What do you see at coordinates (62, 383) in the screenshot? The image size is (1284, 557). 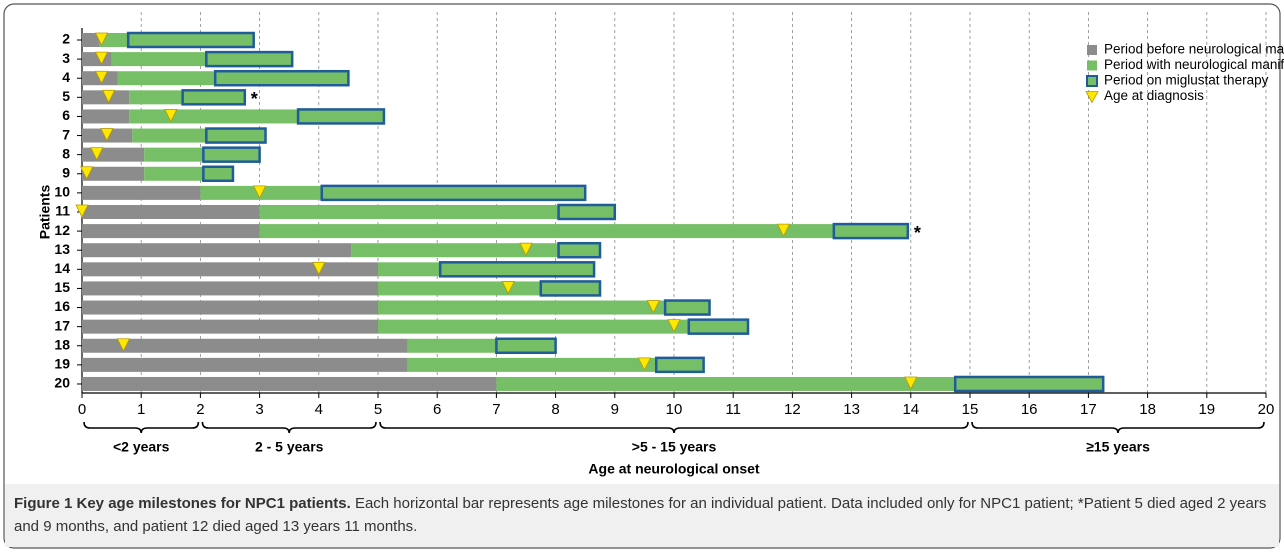 I see `y-tick-label: 20` at bounding box center [62, 383].